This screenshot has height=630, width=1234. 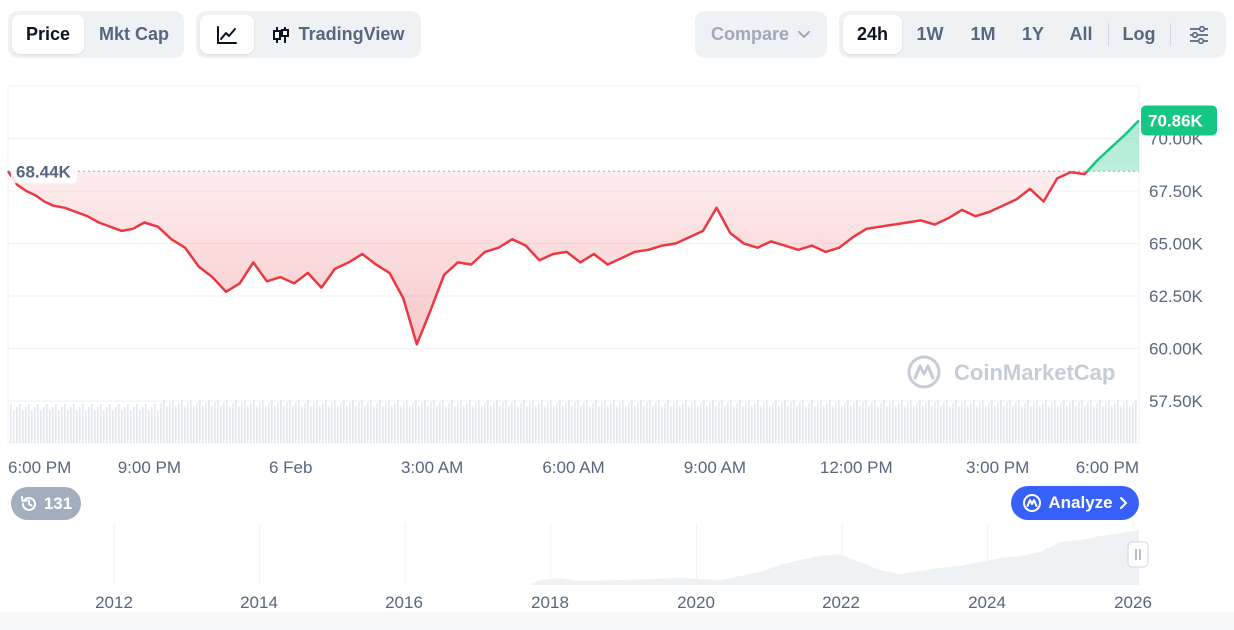 I want to click on range-all: All, so click(x=1081, y=34).